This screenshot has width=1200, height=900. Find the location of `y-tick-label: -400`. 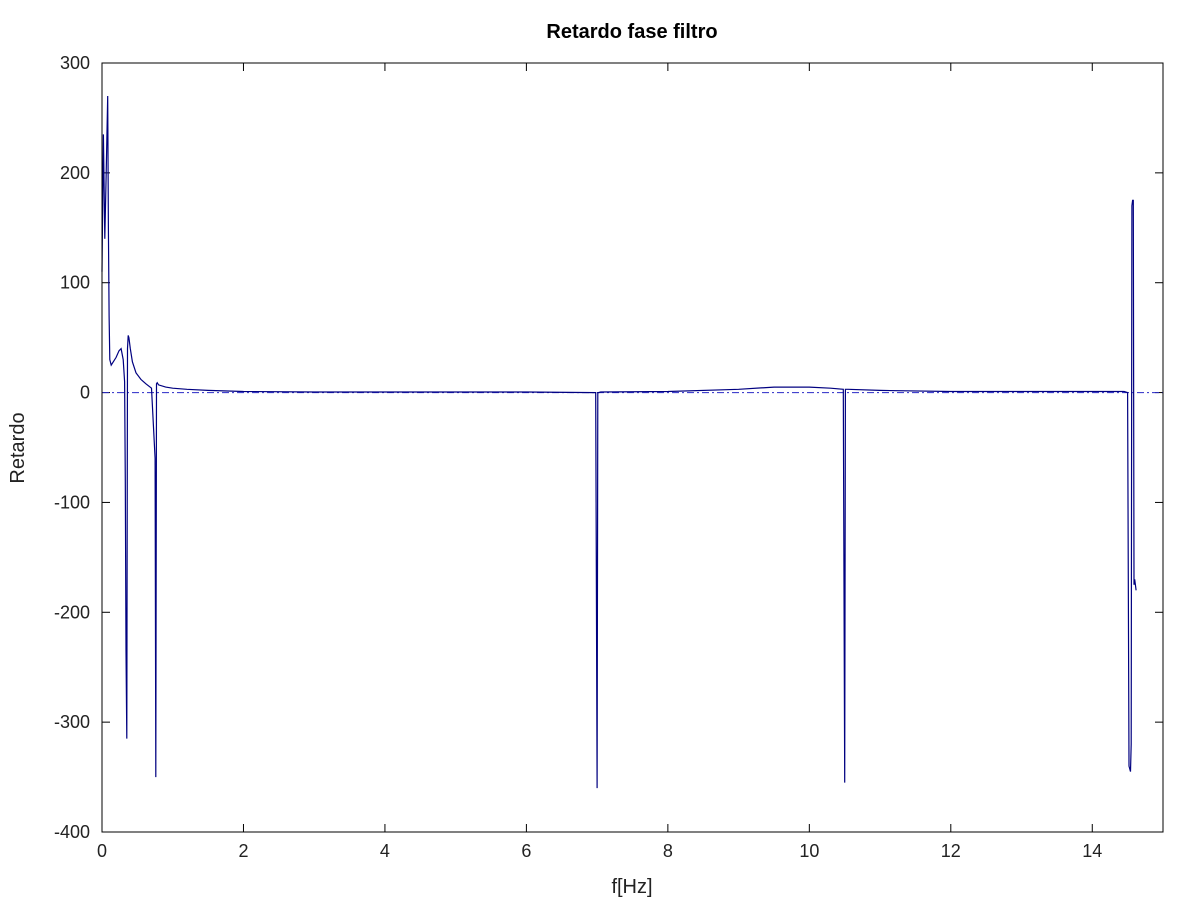

y-tick-label: -400 is located at coordinates (72, 832).